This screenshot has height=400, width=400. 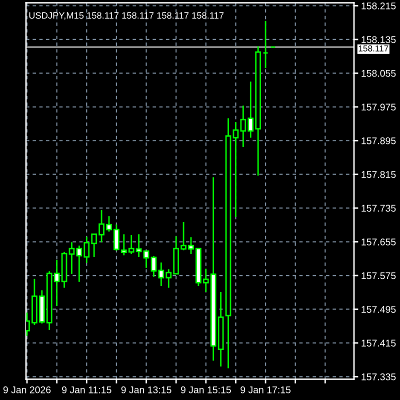 I want to click on y-tick-label: 157.815, so click(x=379, y=174).